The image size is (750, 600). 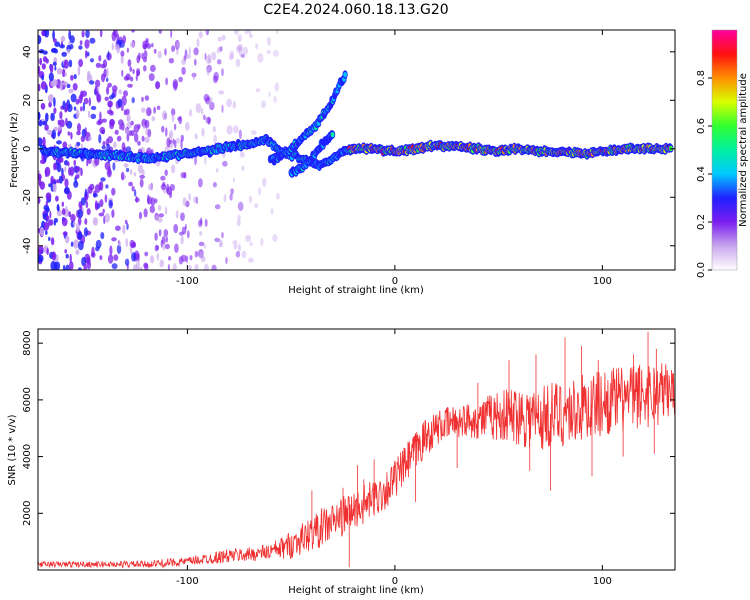 I want to click on colorbar-tick-label: 0.0, so click(x=701, y=270).